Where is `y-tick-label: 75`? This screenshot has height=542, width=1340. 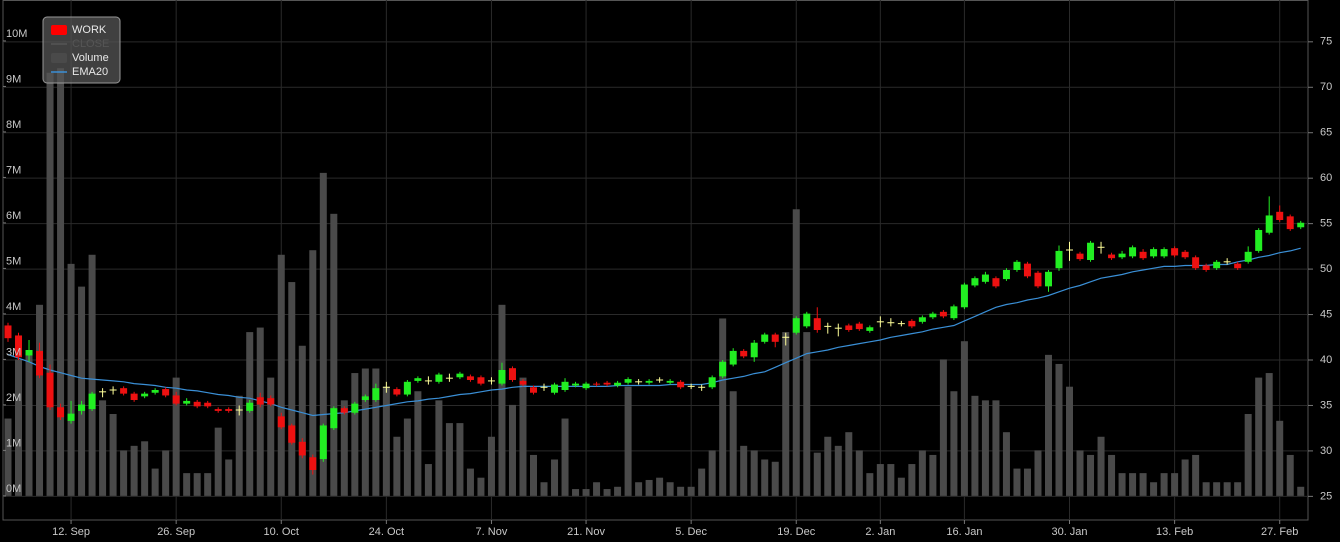 y-tick-label: 75 is located at coordinates (1326, 42).